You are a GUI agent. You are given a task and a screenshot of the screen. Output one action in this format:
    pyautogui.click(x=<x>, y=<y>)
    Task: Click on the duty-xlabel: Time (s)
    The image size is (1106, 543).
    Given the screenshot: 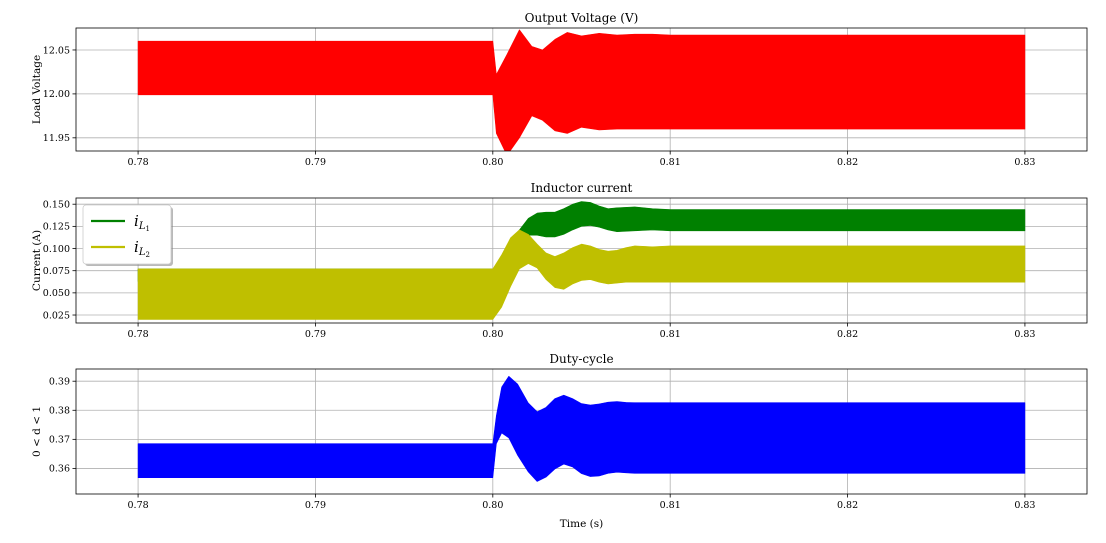 What is the action you would take?
    pyautogui.click(x=581, y=524)
    